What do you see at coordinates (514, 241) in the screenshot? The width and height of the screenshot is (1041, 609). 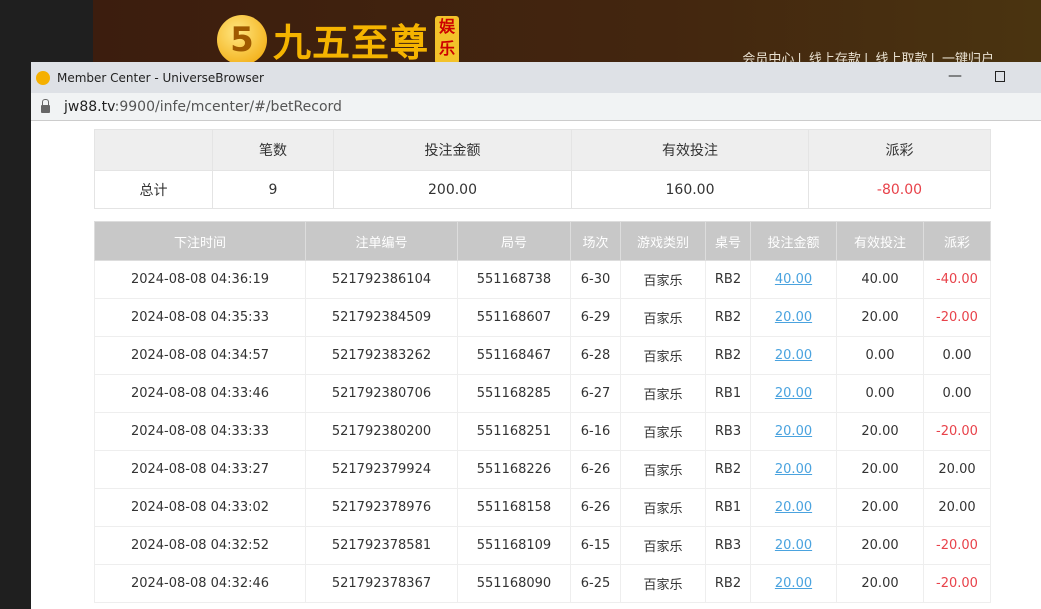 I see `header-round-no: 局号` at bounding box center [514, 241].